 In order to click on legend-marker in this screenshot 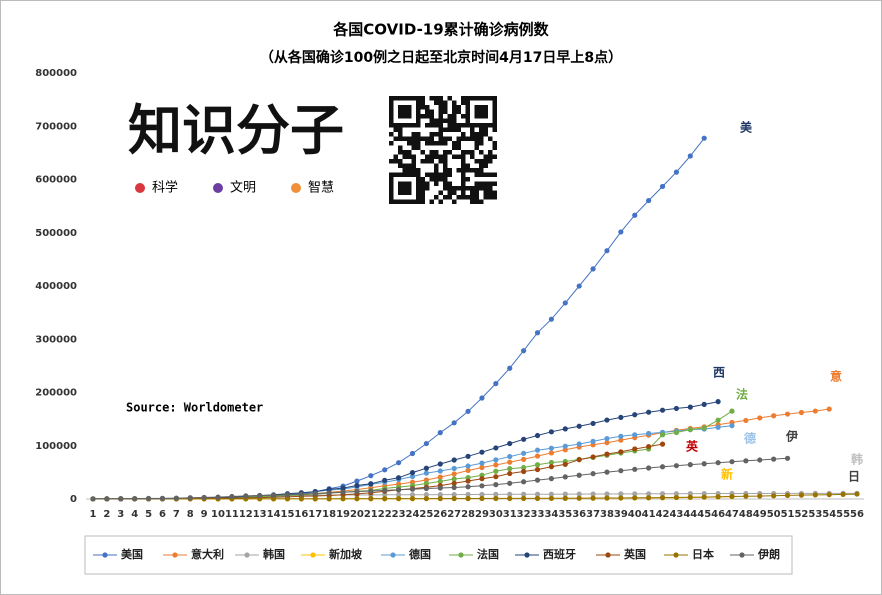, I will do `click(393, 555)`.